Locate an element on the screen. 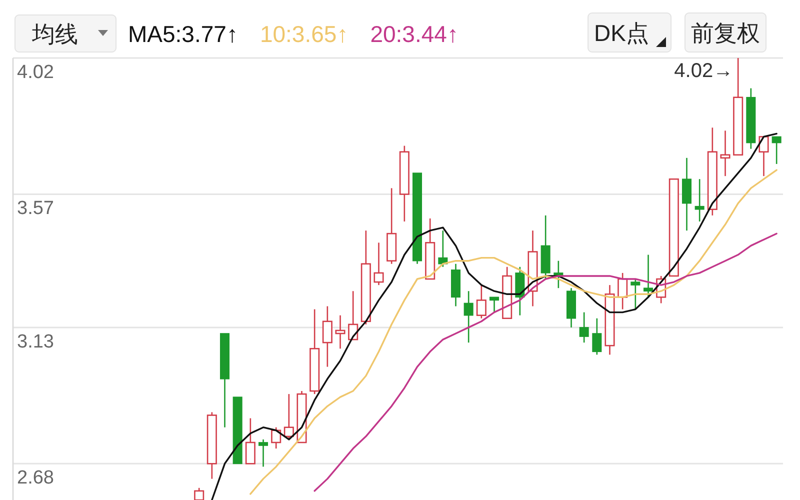 This screenshot has height=500, width=800. legend-entry: MA5:3.77↑ is located at coordinates (183, 34).